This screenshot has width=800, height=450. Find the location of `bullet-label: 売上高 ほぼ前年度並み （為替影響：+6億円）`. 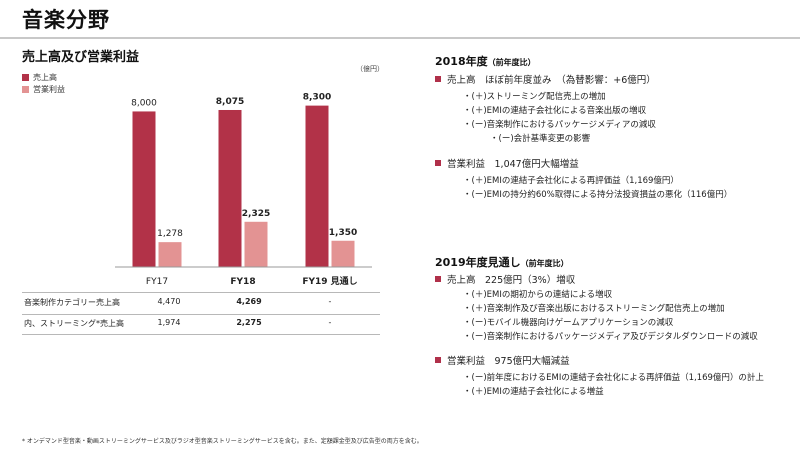

bullet-label: 売上高 ほぼ前年度並み （為替影響：+6億円） is located at coordinates (551, 80).